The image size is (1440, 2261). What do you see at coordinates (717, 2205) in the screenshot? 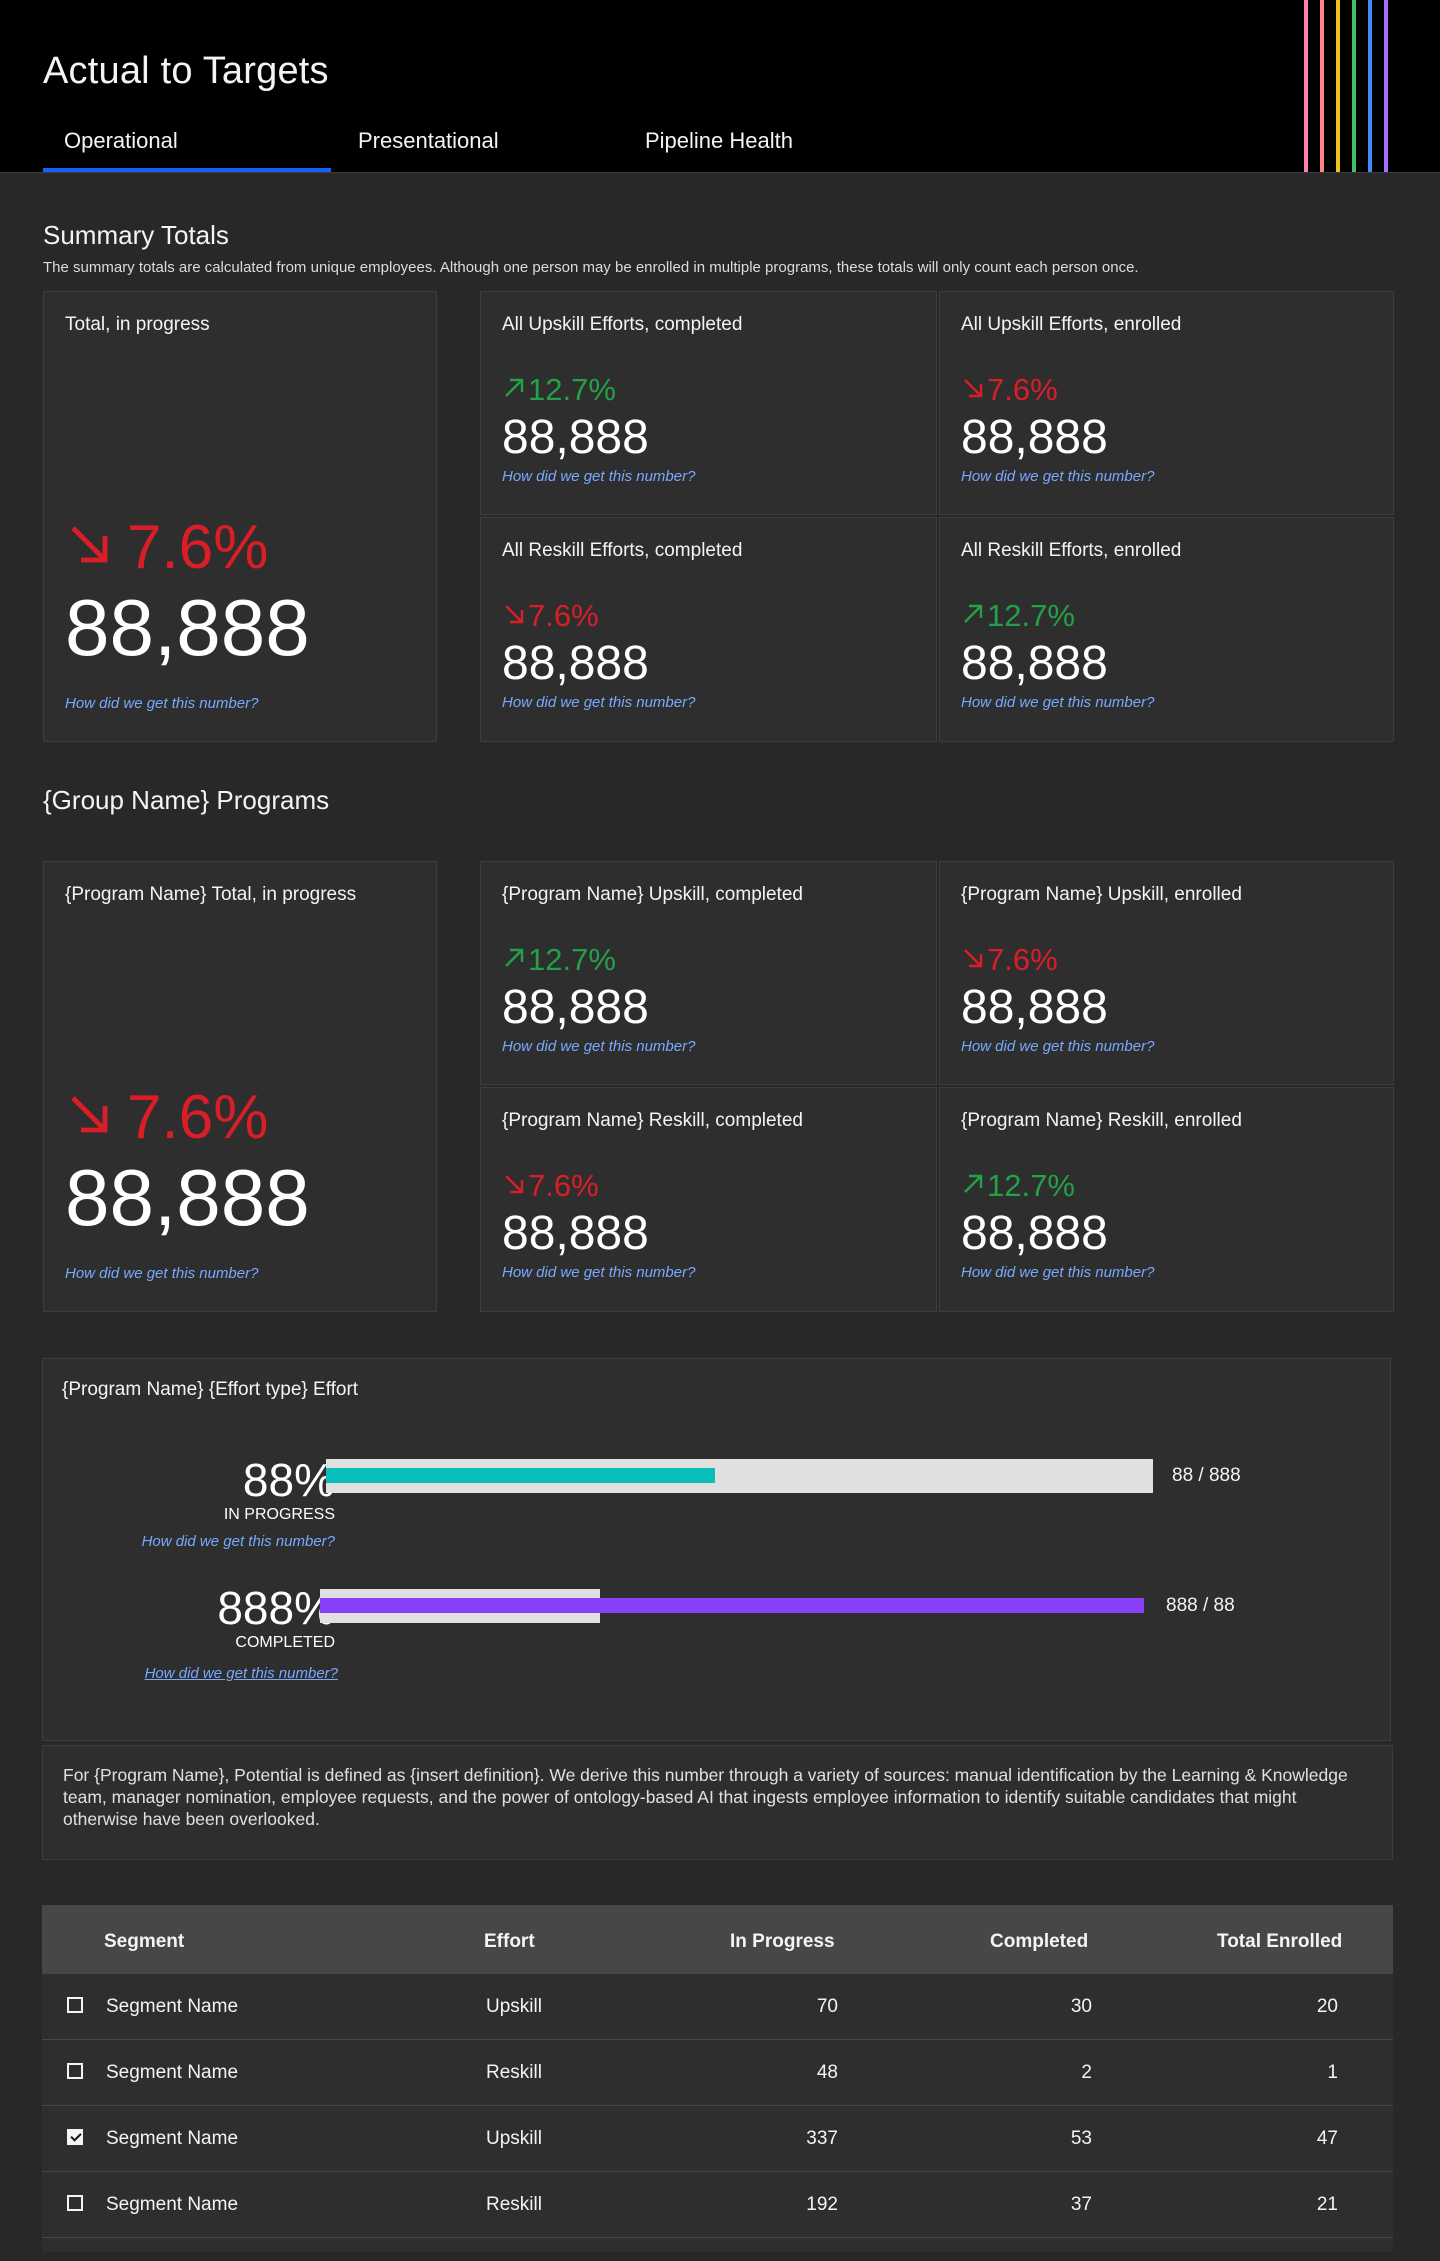
I see `table-row: Segment Name Reskill 192 37 21` at bounding box center [717, 2205].